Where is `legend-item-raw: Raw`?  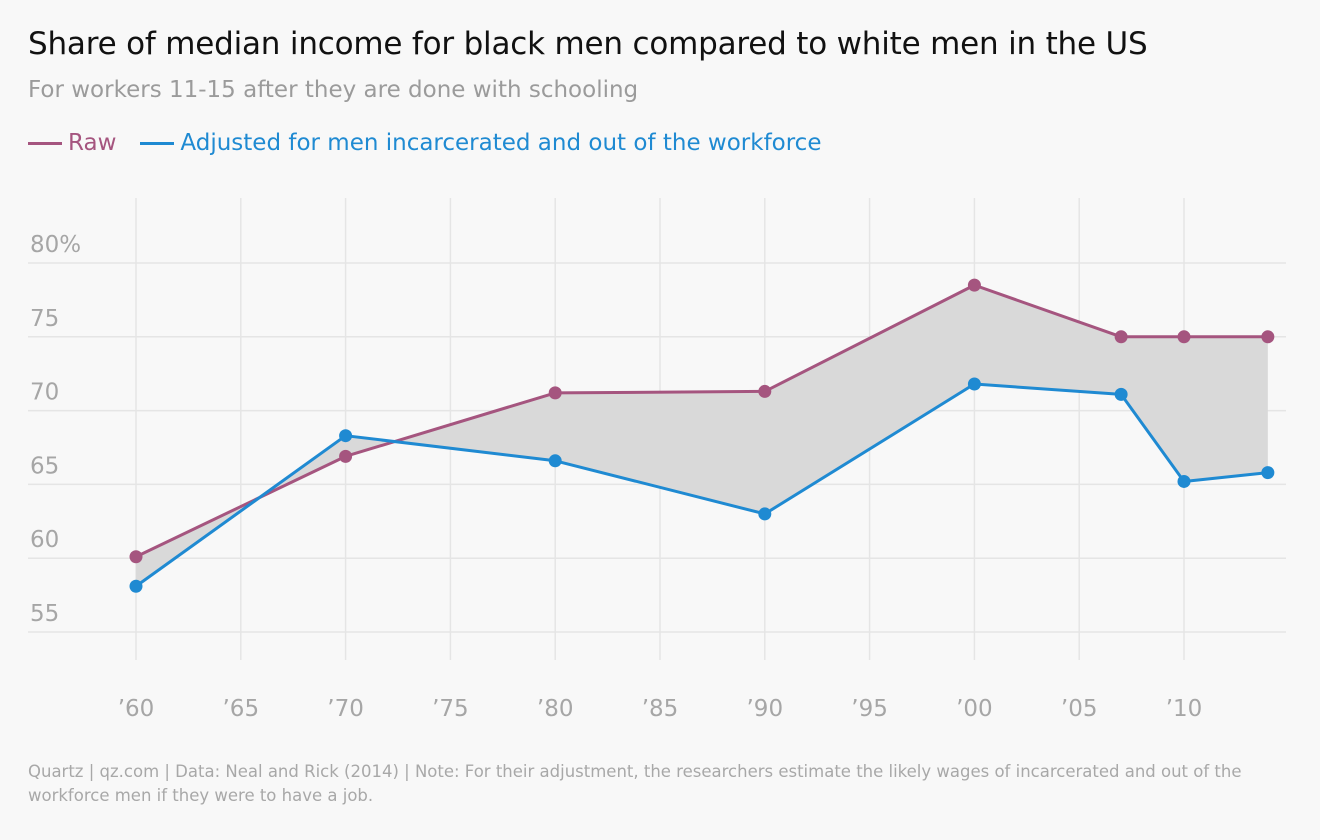 legend-item-raw: Raw is located at coordinates (72, 143).